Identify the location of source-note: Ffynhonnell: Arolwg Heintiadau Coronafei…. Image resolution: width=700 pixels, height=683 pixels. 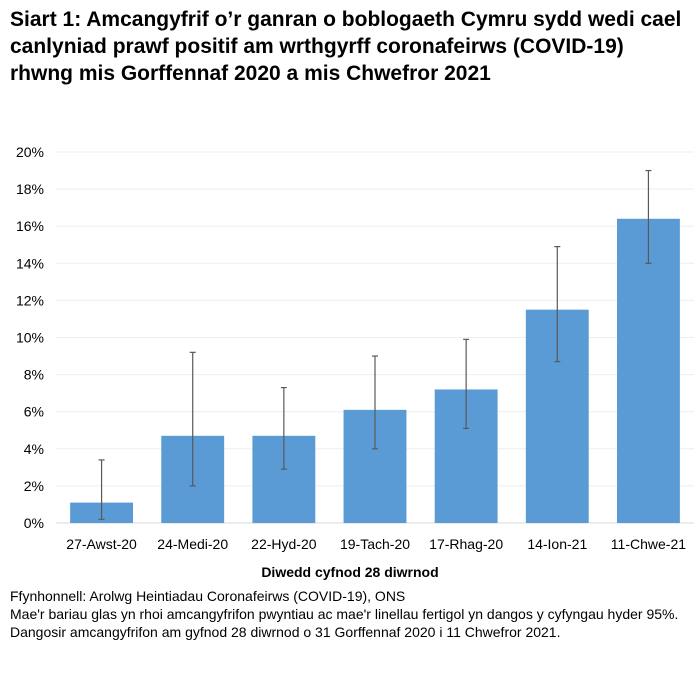
(208, 596).